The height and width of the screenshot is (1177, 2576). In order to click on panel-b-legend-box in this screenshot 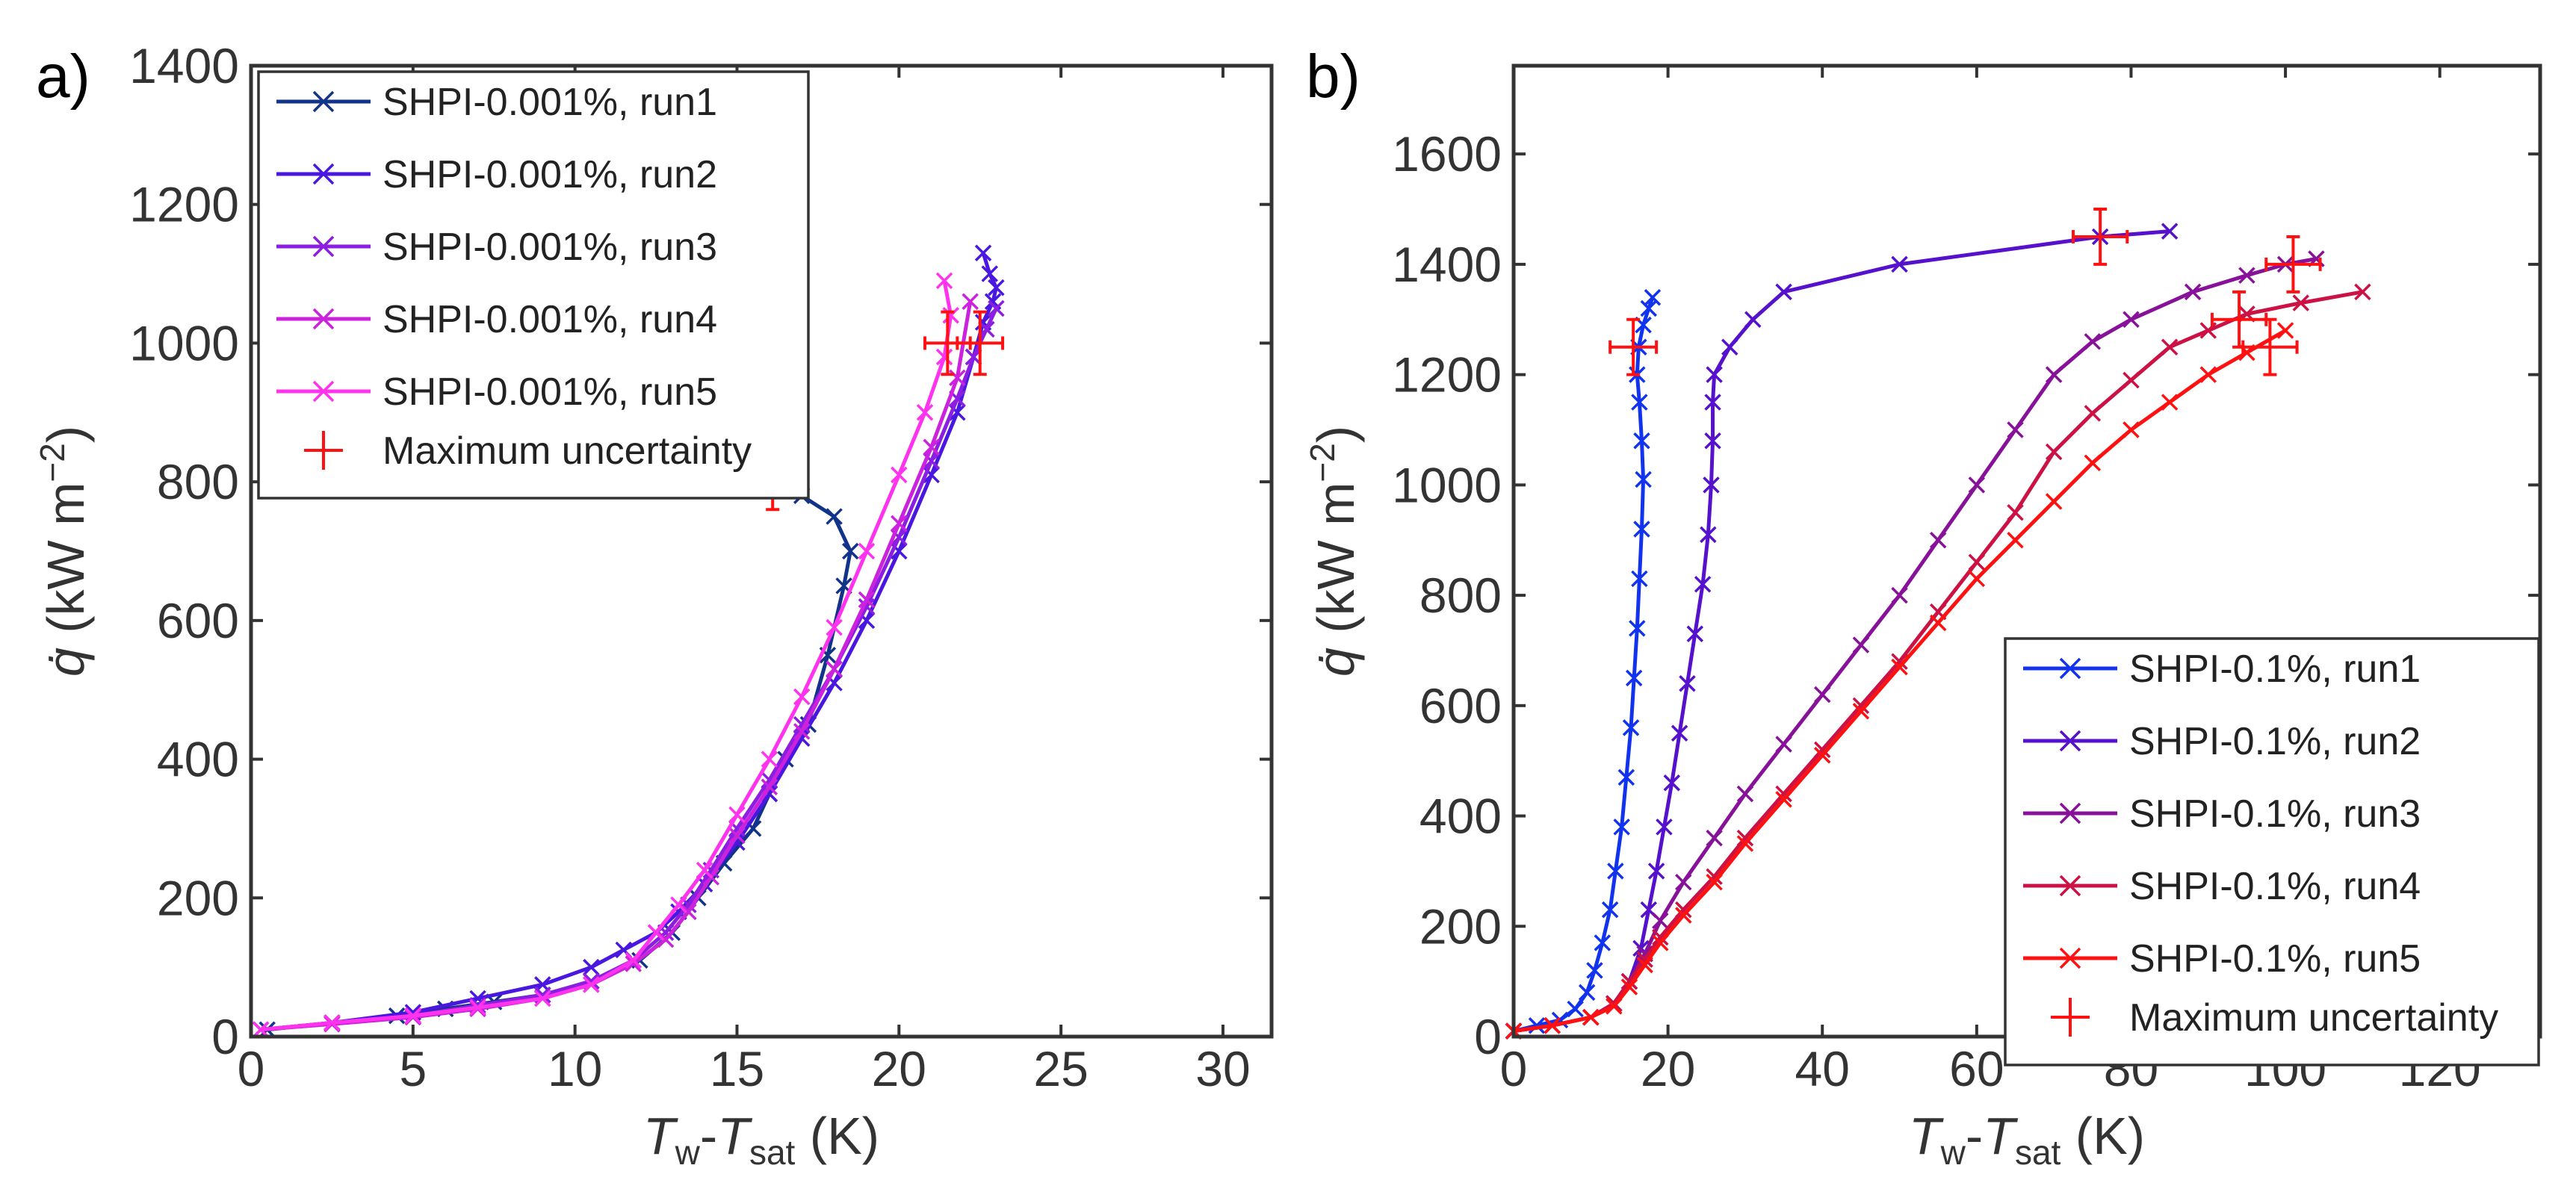, I will do `click(2272, 851)`.